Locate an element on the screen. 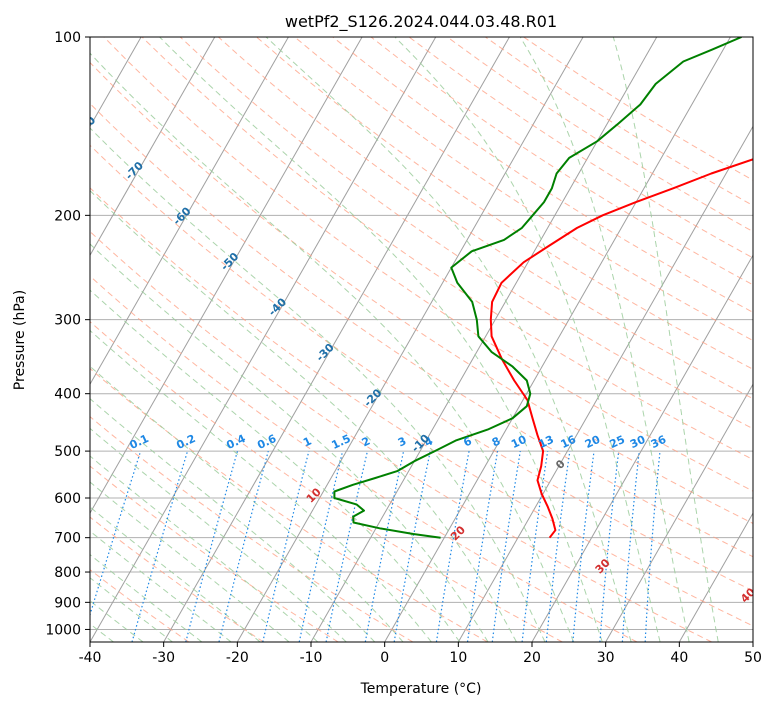  mixing-ratio-label: 0.1 is located at coordinates (139, 442).